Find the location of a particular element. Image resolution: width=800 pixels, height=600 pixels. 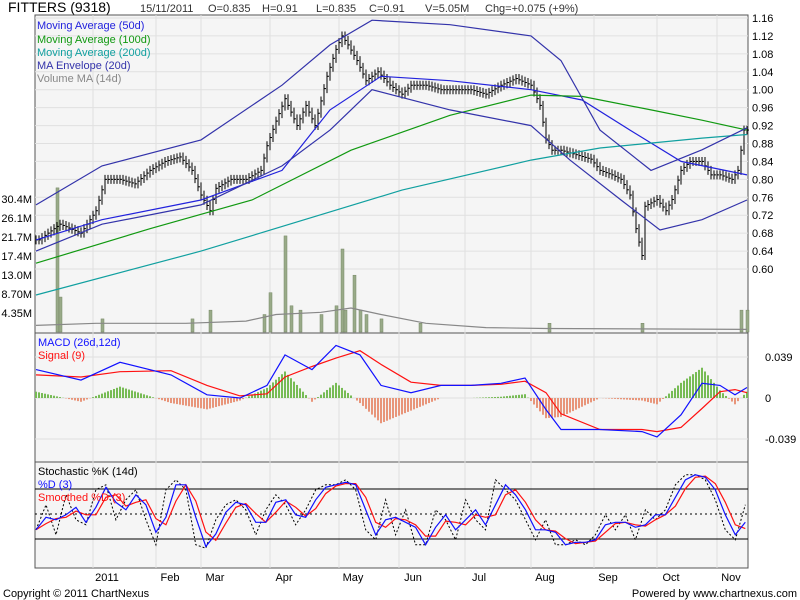

price-tick-label: 1.16 is located at coordinates (762, 19).